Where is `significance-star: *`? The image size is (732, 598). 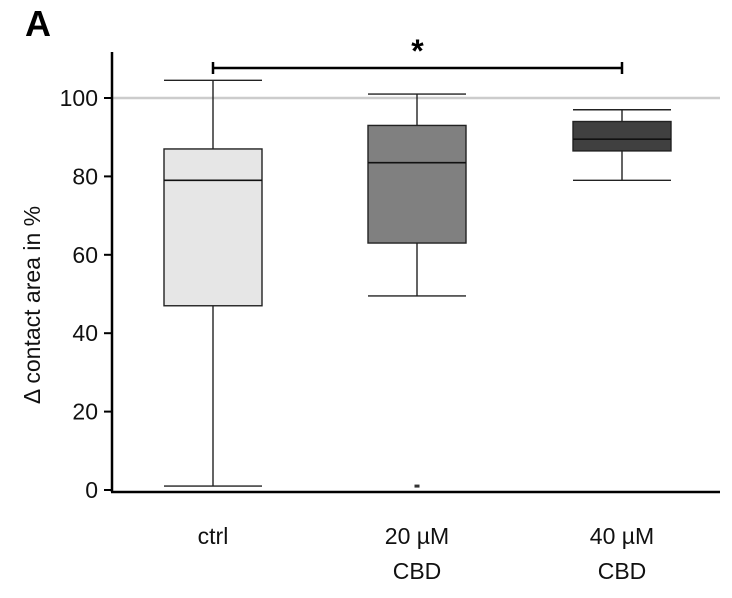
significance-star: * is located at coordinates (417, 51).